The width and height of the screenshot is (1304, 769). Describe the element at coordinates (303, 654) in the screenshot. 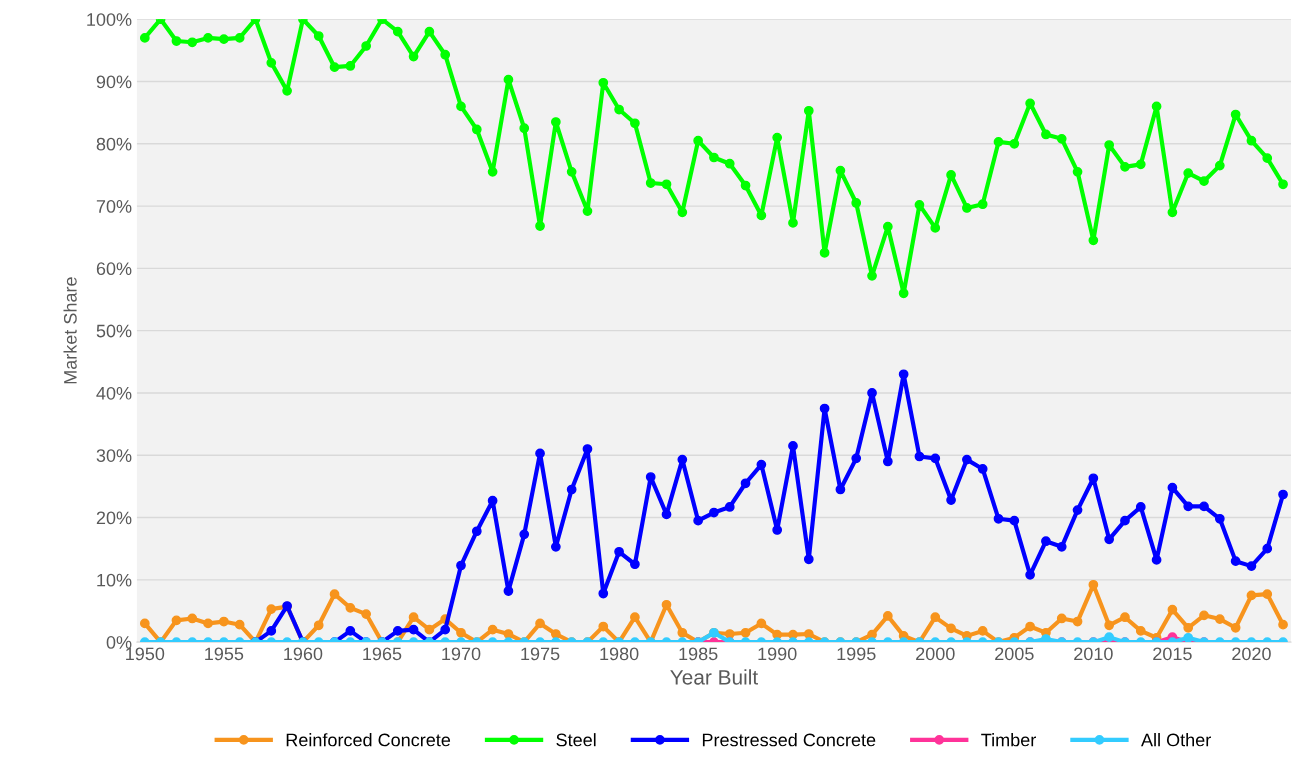

I see `x-tick-label: 1960` at that location.